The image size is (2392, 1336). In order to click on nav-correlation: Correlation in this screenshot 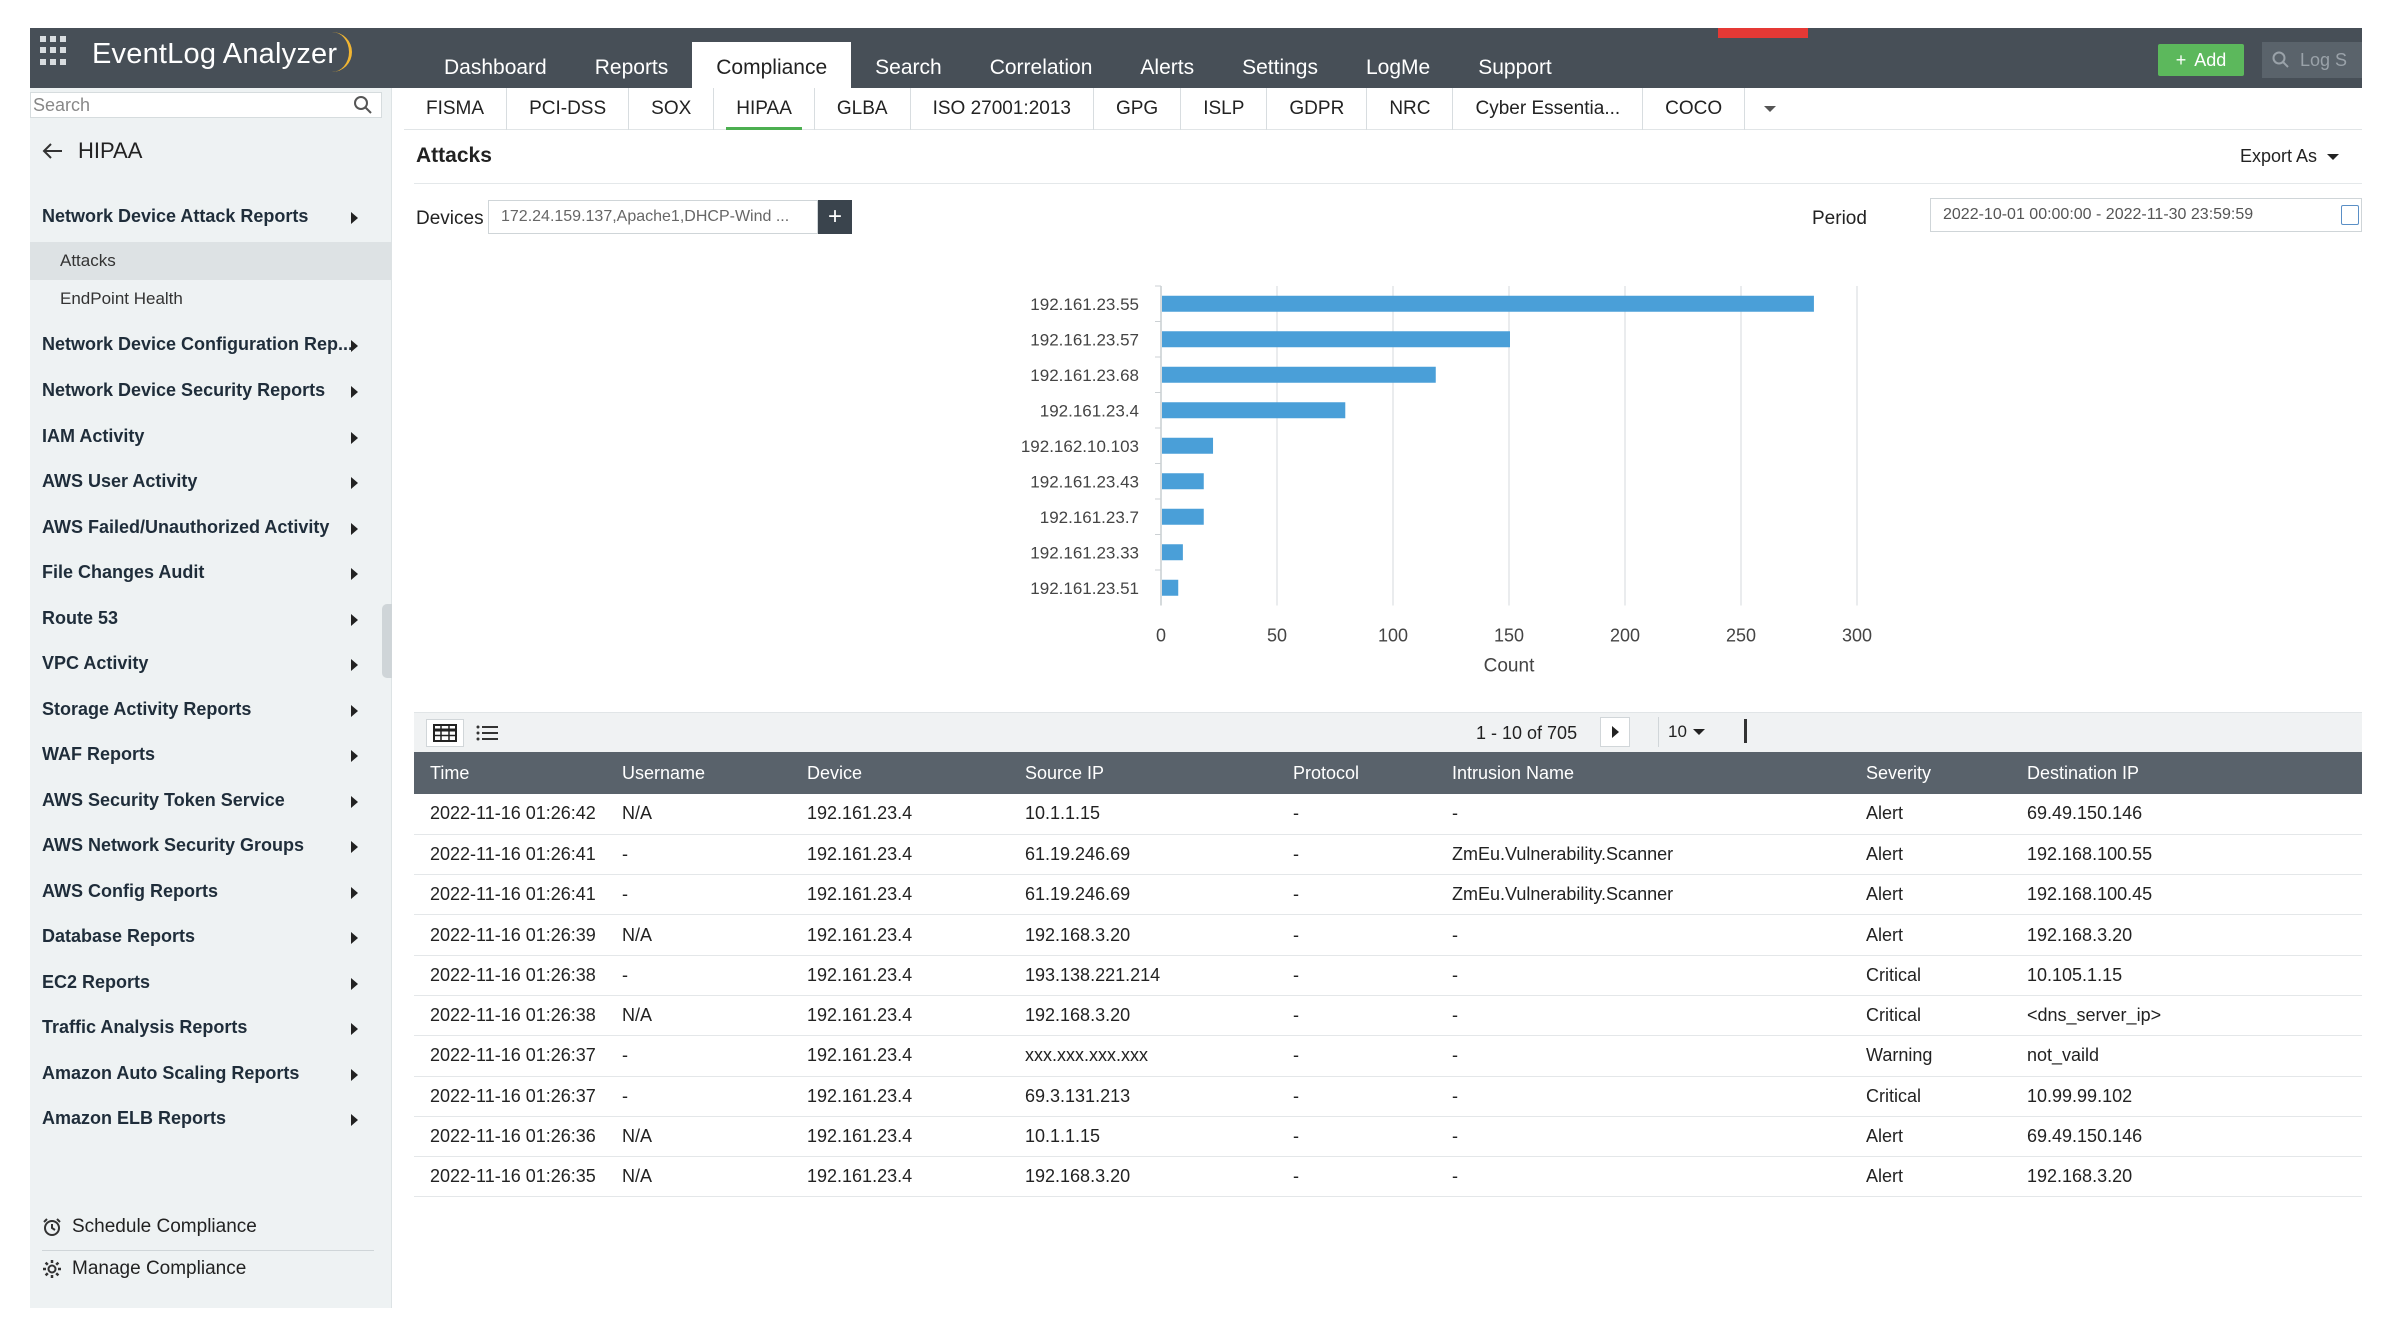, I will do `click(1041, 67)`.